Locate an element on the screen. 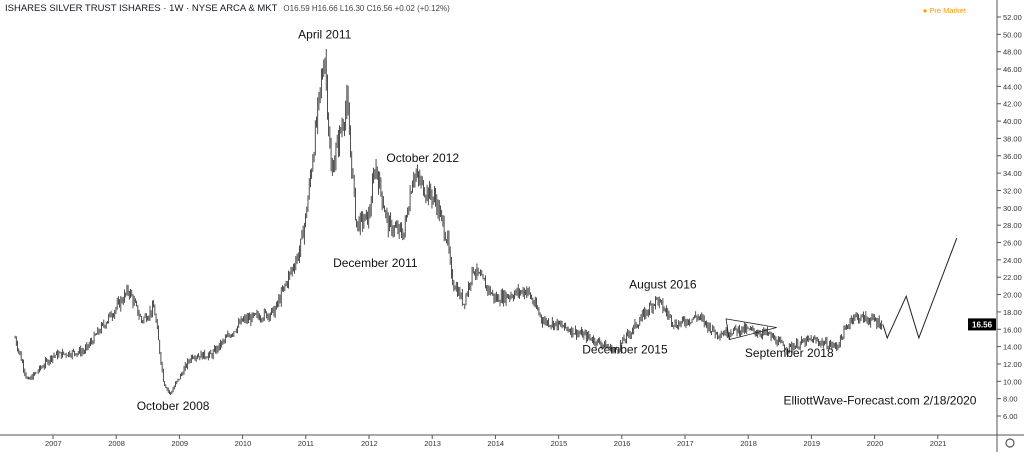  x-tick-label: 2020 is located at coordinates (875, 443).